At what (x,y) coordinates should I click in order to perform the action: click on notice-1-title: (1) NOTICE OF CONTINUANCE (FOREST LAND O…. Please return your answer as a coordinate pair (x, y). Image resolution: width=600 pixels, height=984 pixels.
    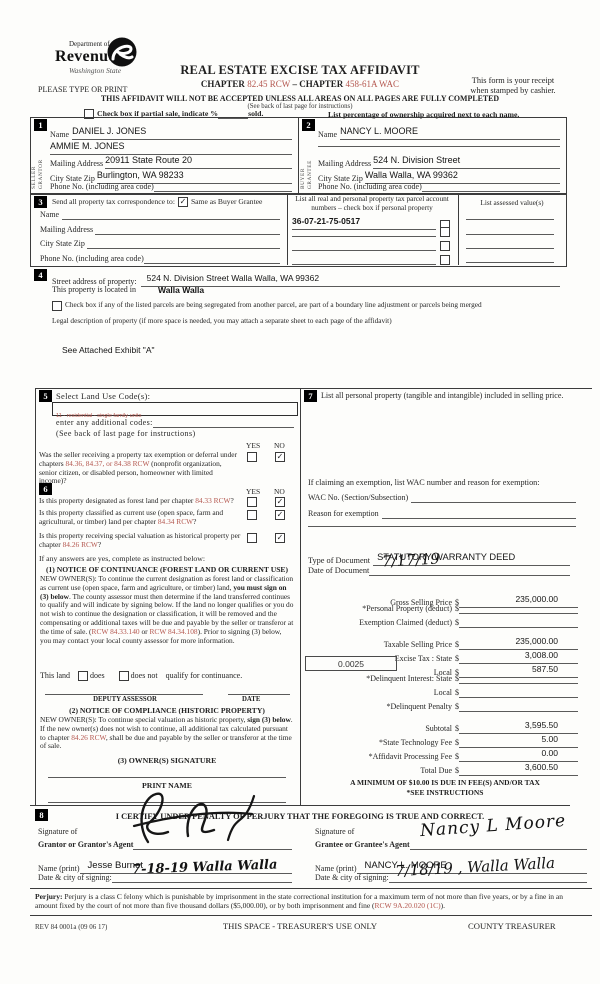
    Looking at the image, I should click on (167, 569).